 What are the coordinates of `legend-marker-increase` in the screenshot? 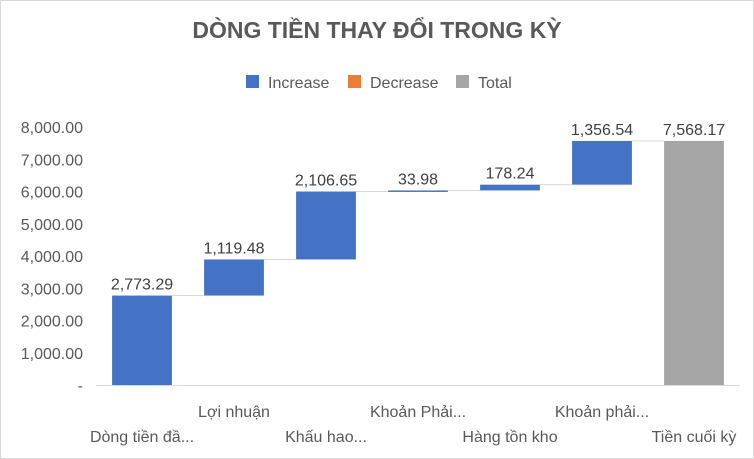 It's located at (252, 81).